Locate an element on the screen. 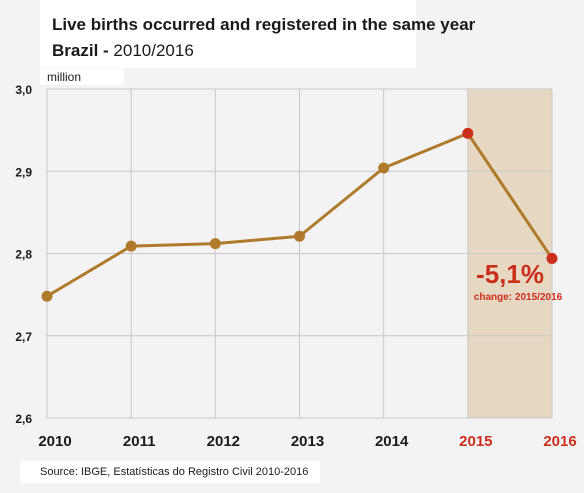 The width and height of the screenshot is (584, 493). x-tick-label: 2015 is located at coordinates (475, 441).